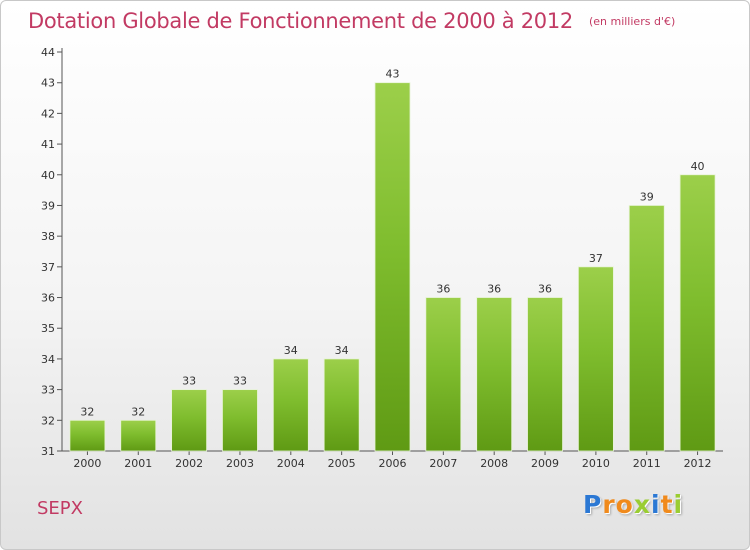 This screenshot has height=550, width=750. What do you see at coordinates (595, 359) in the screenshot?
I see `bar-2010` at bounding box center [595, 359].